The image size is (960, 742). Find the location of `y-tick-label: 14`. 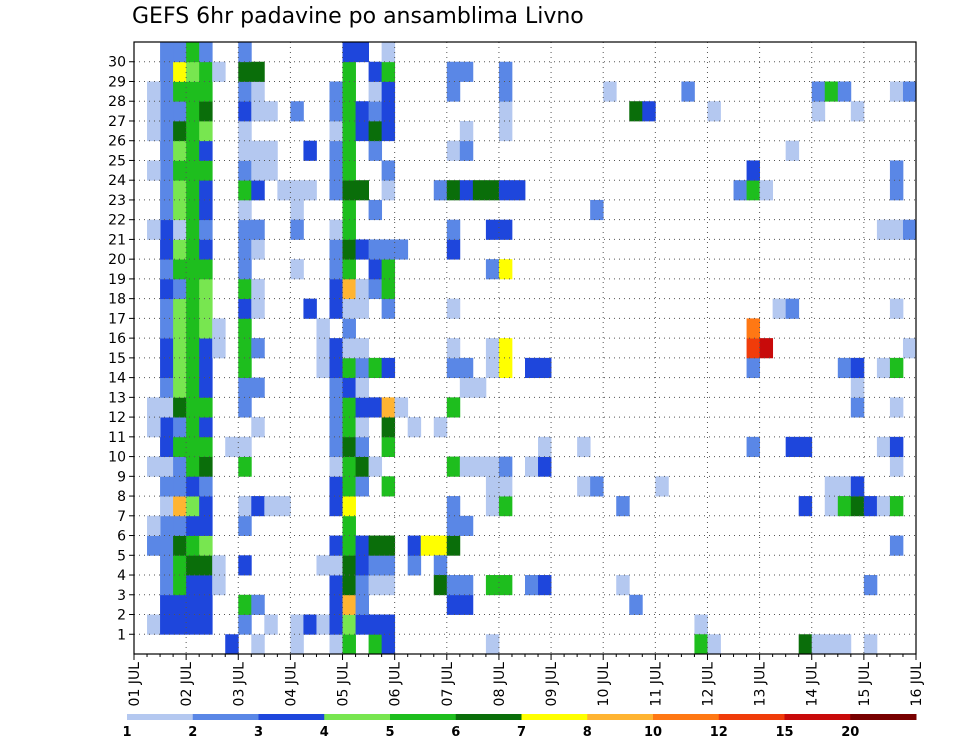

y-tick-label: 14 is located at coordinates (117, 379).